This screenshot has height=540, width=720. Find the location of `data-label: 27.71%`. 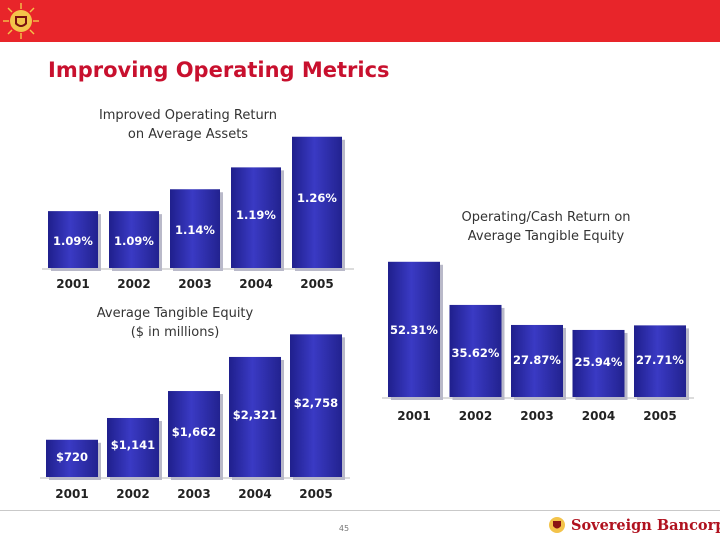

data-label: 27.71% is located at coordinates (660, 360).